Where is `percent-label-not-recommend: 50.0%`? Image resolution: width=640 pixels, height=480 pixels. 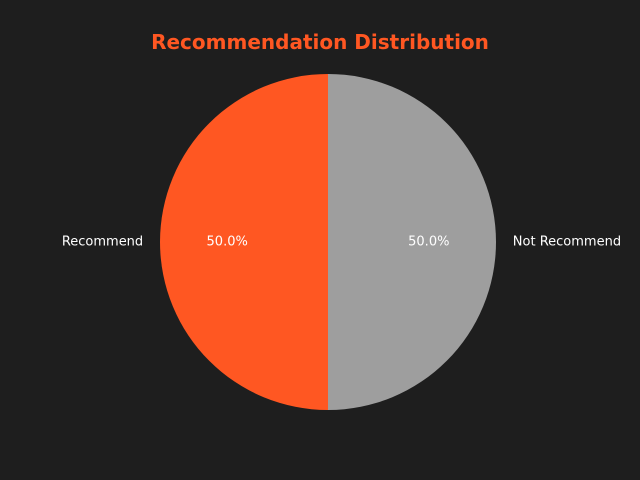
percent-label-not-recommend: 50.0% is located at coordinates (428, 242).